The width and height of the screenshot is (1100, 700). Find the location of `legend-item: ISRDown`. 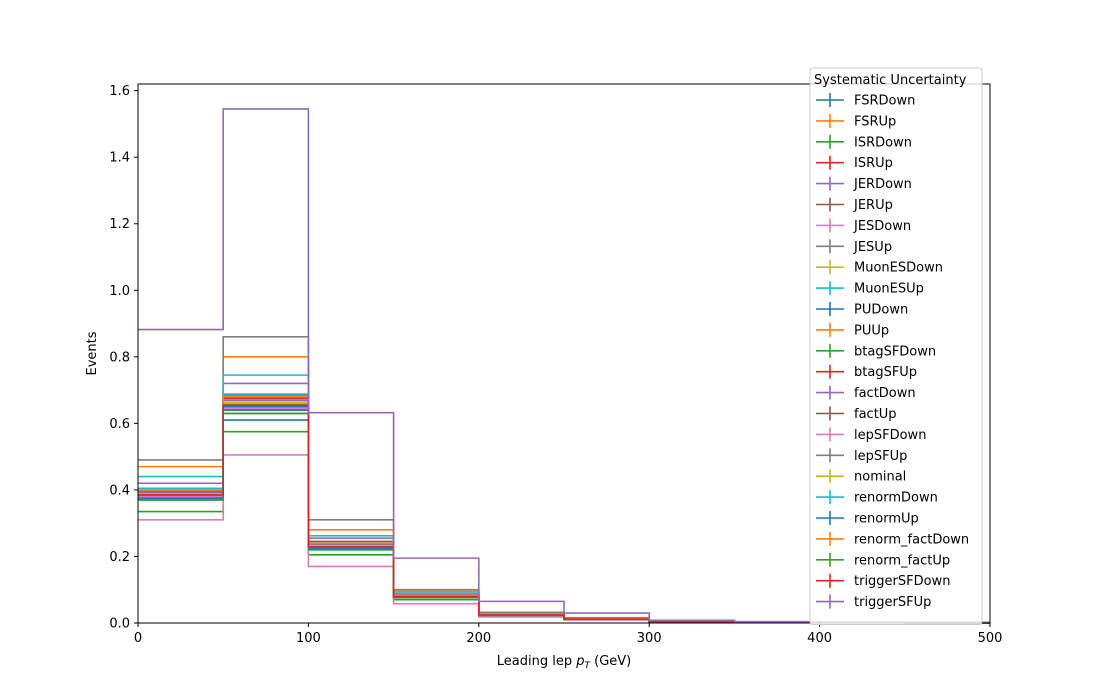

legend-item: ISRDown is located at coordinates (864, 142).